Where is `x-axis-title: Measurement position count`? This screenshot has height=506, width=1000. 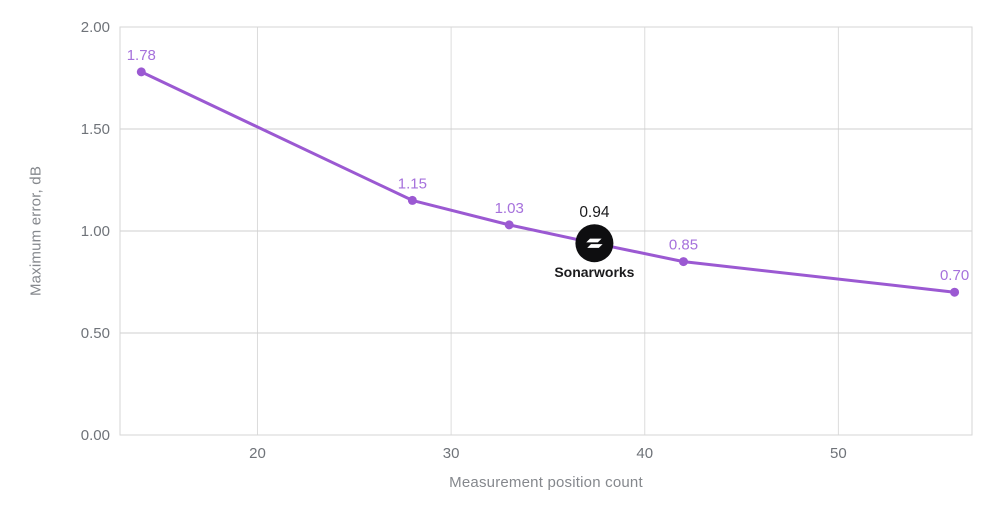 x-axis-title: Measurement position count is located at coordinates (546, 482).